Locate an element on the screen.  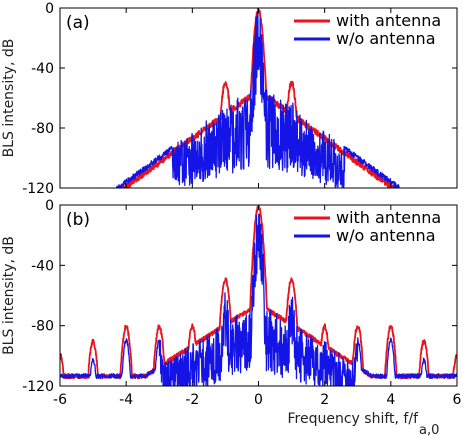
x-tick-label: -4 is located at coordinates (126, 400).